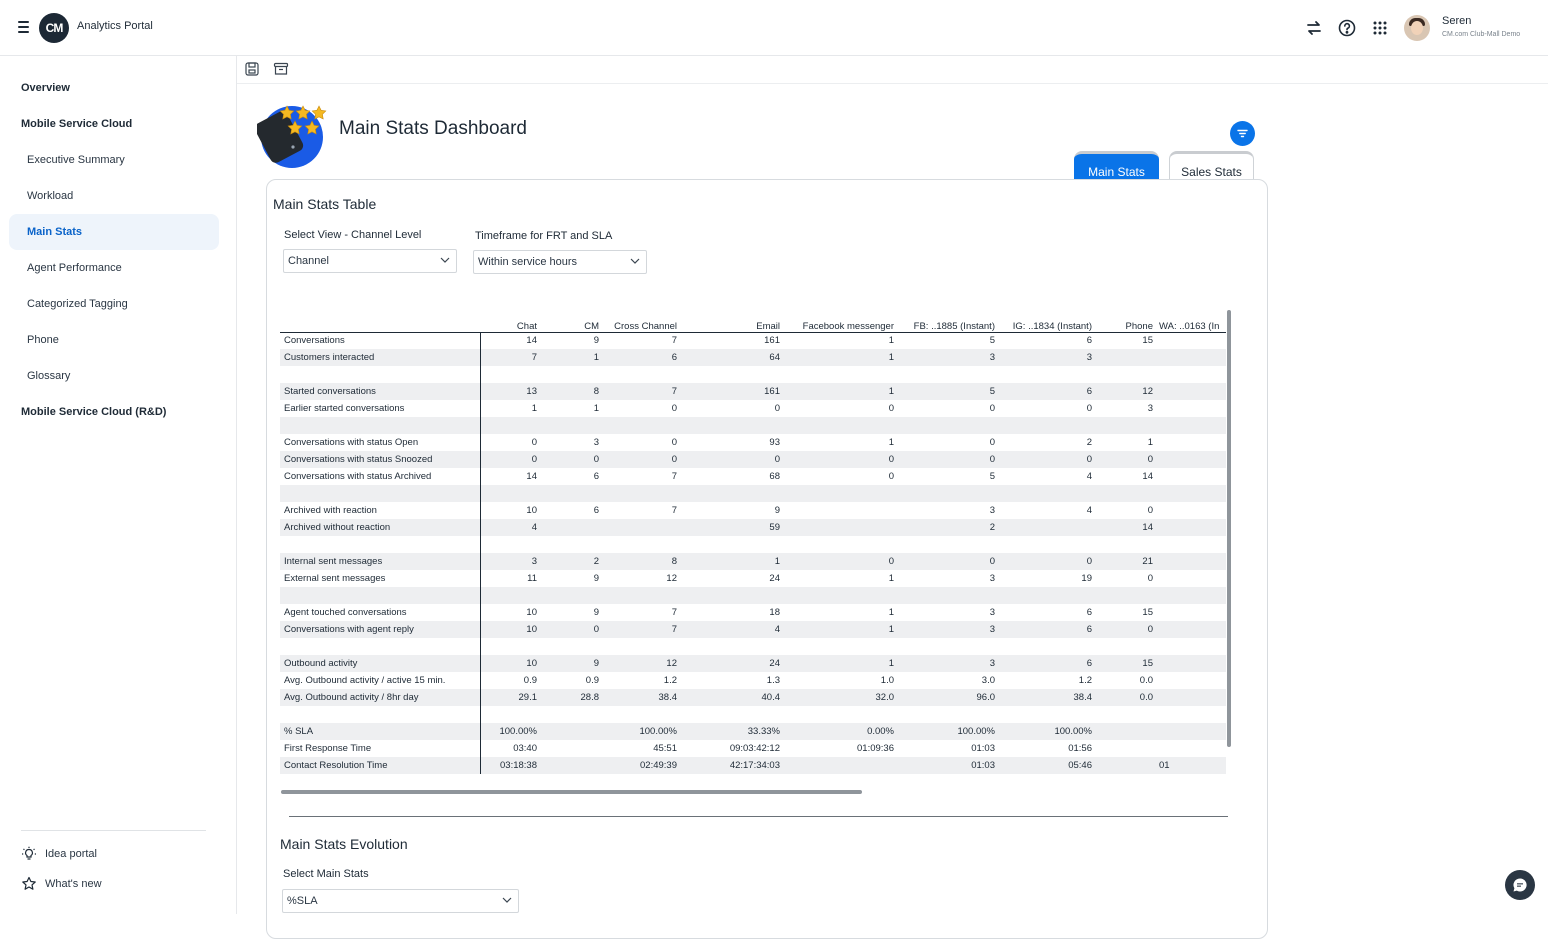 The height and width of the screenshot is (939, 1548). I want to click on row-label, so click(380, 595).